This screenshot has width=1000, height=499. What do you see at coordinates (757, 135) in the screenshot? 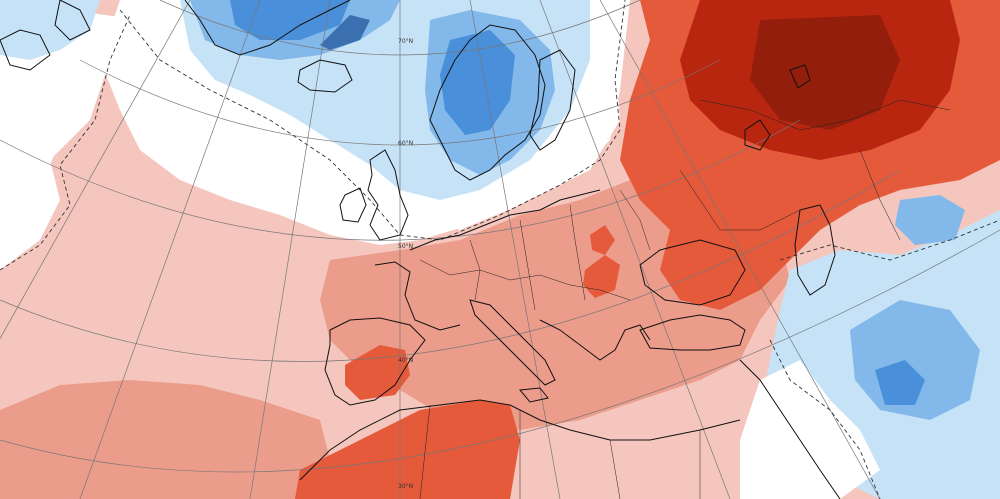
I see `coast-aral` at bounding box center [757, 135].